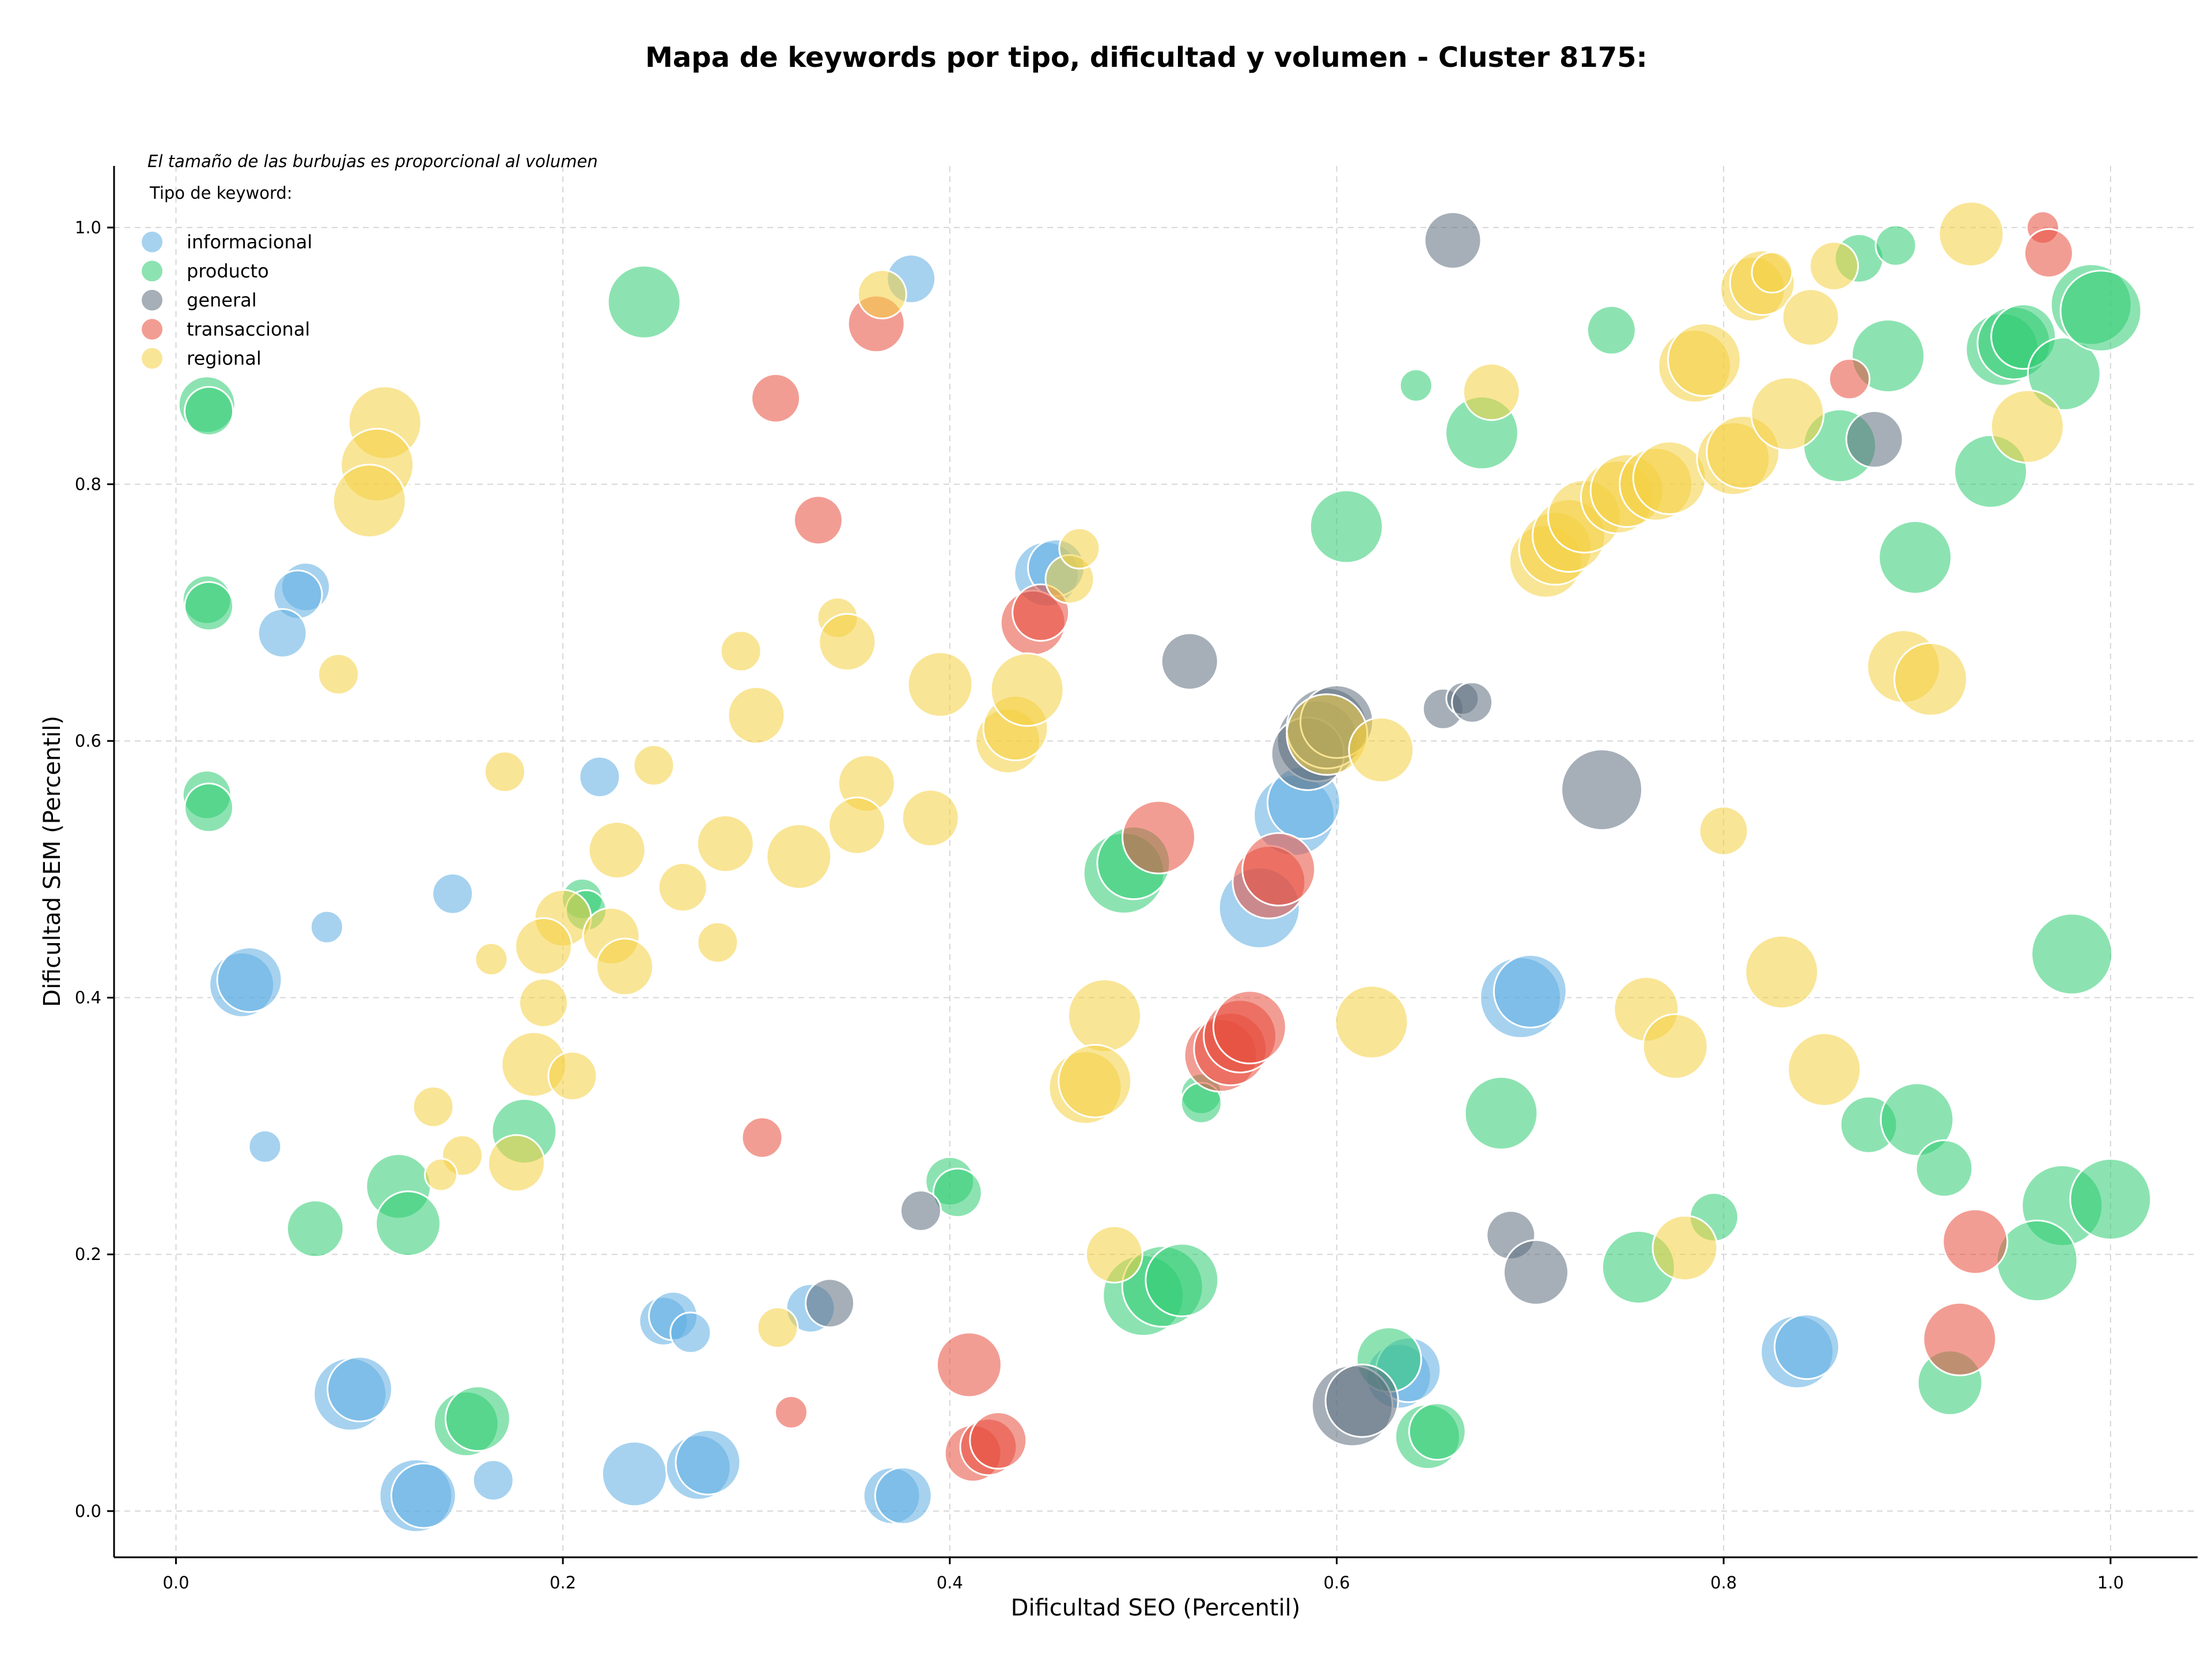 The image size is (2212, 1661). Describe the element at coordinates (1143, 1574) in the screenshot. I see `x-ticks: 0.0 0.2 0.4 0.6 0.8 1.0` at that location.